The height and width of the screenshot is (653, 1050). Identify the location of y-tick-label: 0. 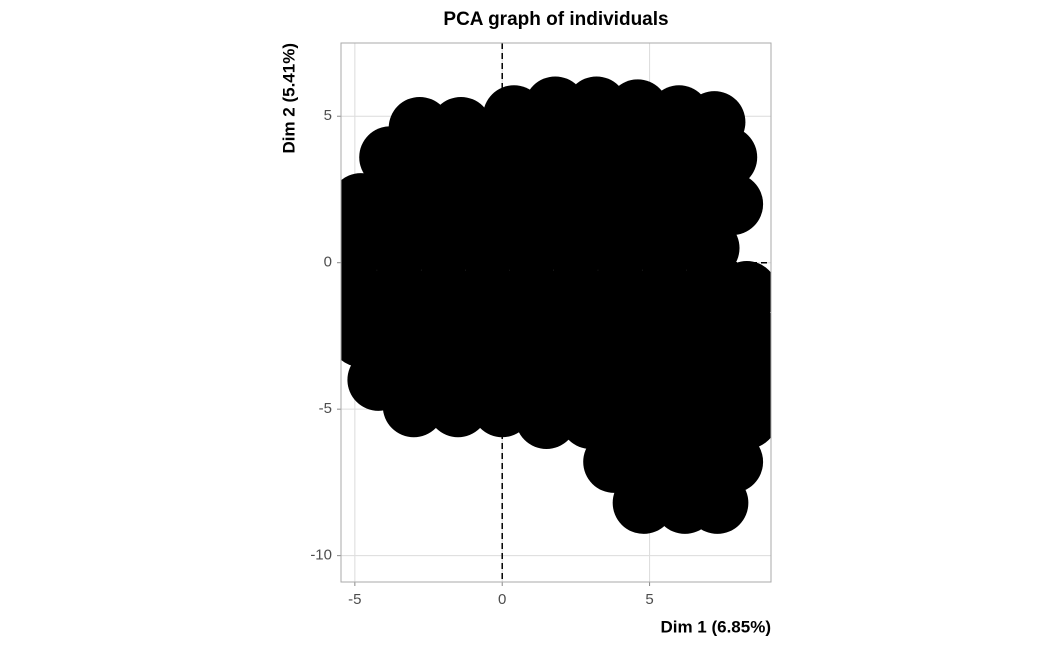
(328, 262).